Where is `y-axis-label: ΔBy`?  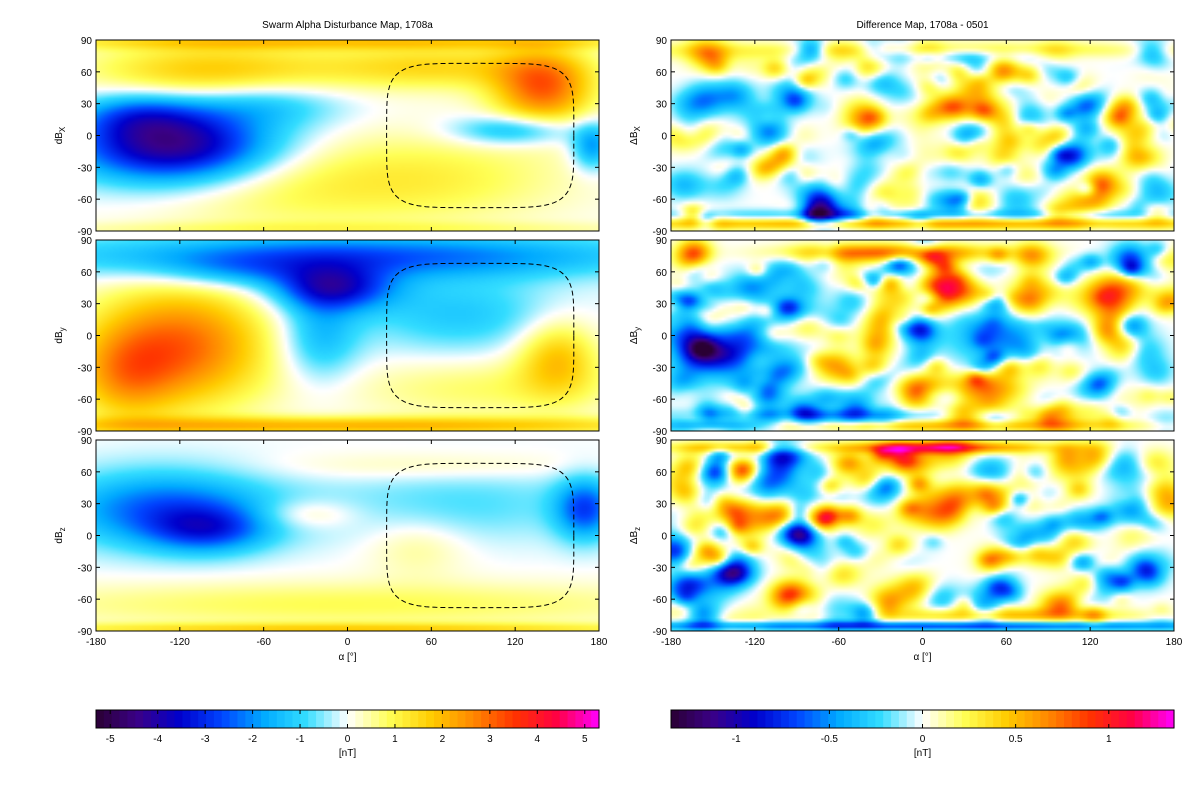 y-axis-label: ΔBy is located at coordinates (635, 335).